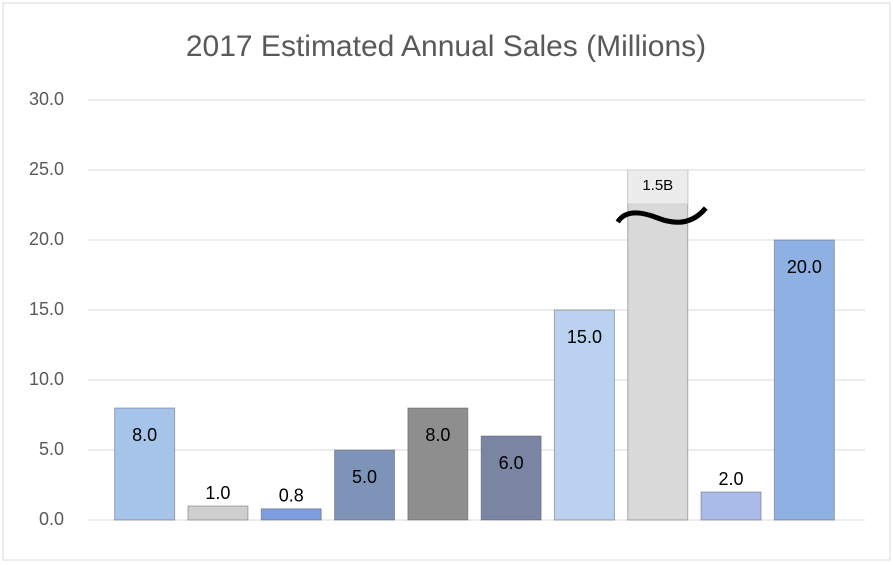 This screenshot has height=565, width=893. What do you see at coordinates (217, 493) in the screenshot?
I see `data-label: 1.0` at bounding box center [217, 493].